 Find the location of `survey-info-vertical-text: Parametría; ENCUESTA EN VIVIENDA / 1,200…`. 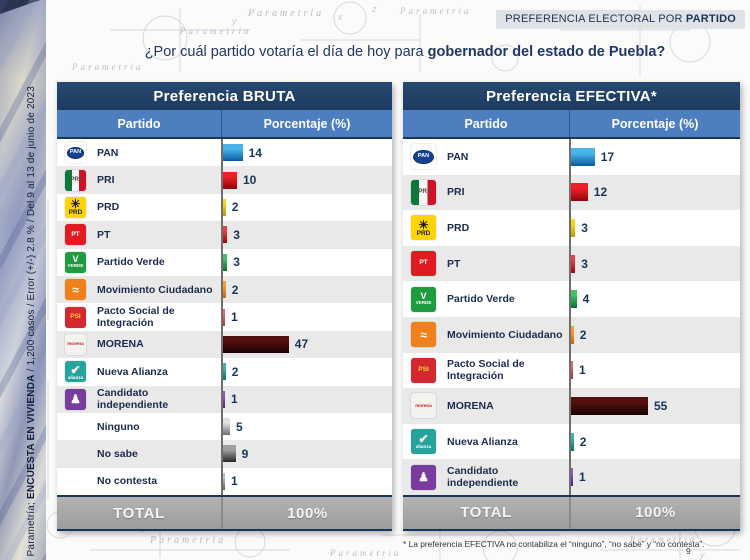

survey-info-vertical-text: Parametría; ENCUESTA EN VIVIENDA / 1,200… is located at coordinates (31, 321).